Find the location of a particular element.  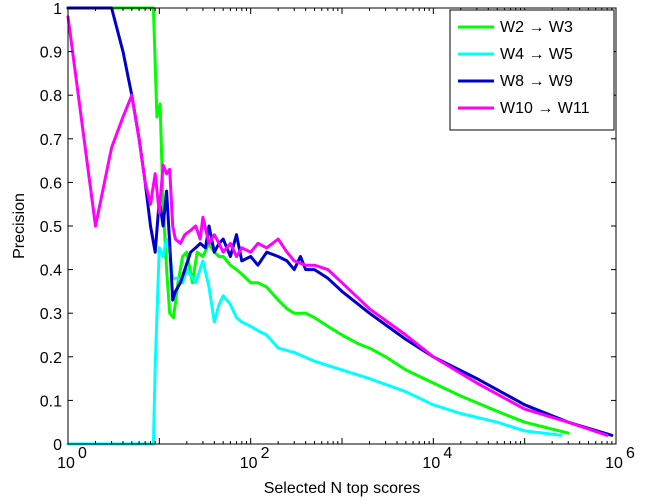

y-tick-label: 0.4 is located at coordinates (51, 271).